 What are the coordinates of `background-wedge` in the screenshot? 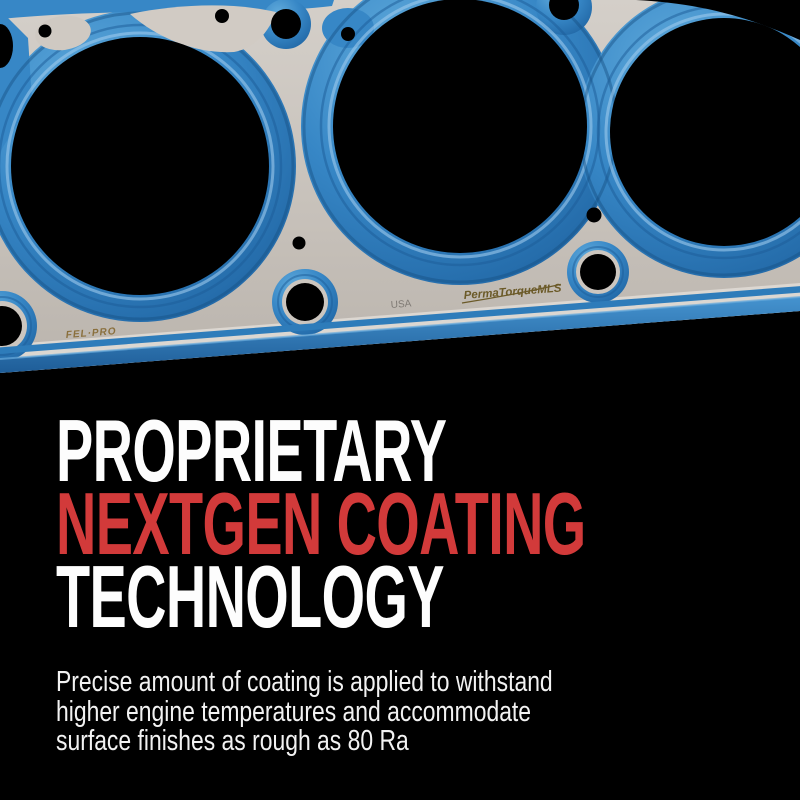 It's located at (718, 20).